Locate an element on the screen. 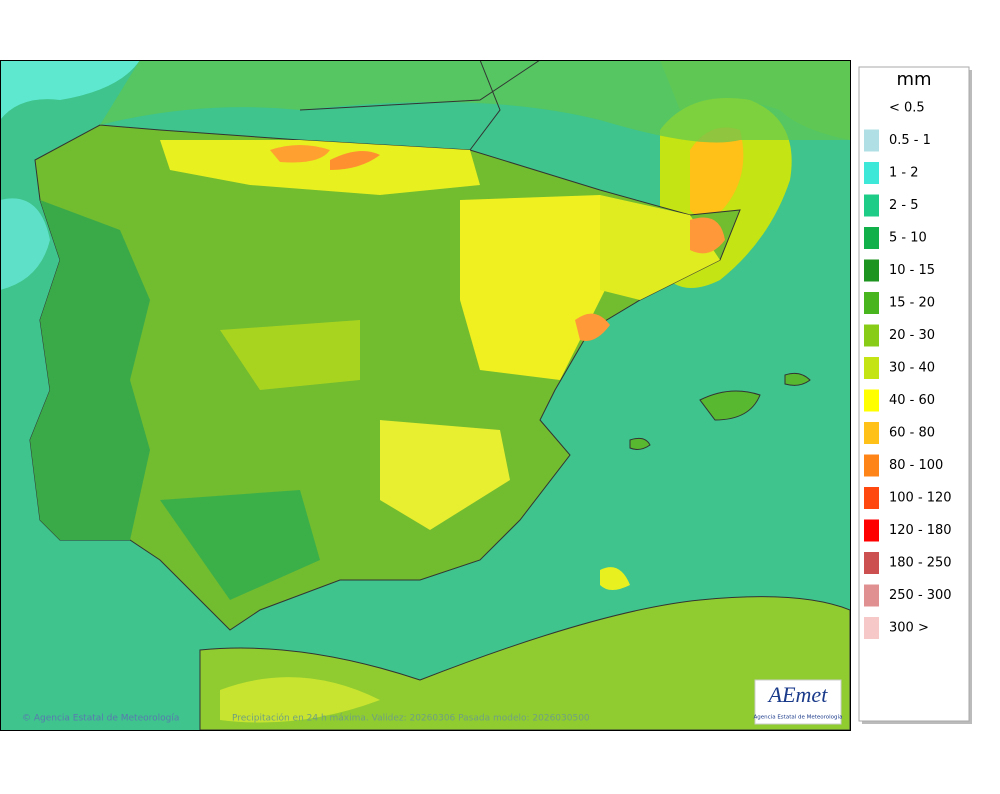  legend-label: 120 - 180 is located at coordinates (920, 530).